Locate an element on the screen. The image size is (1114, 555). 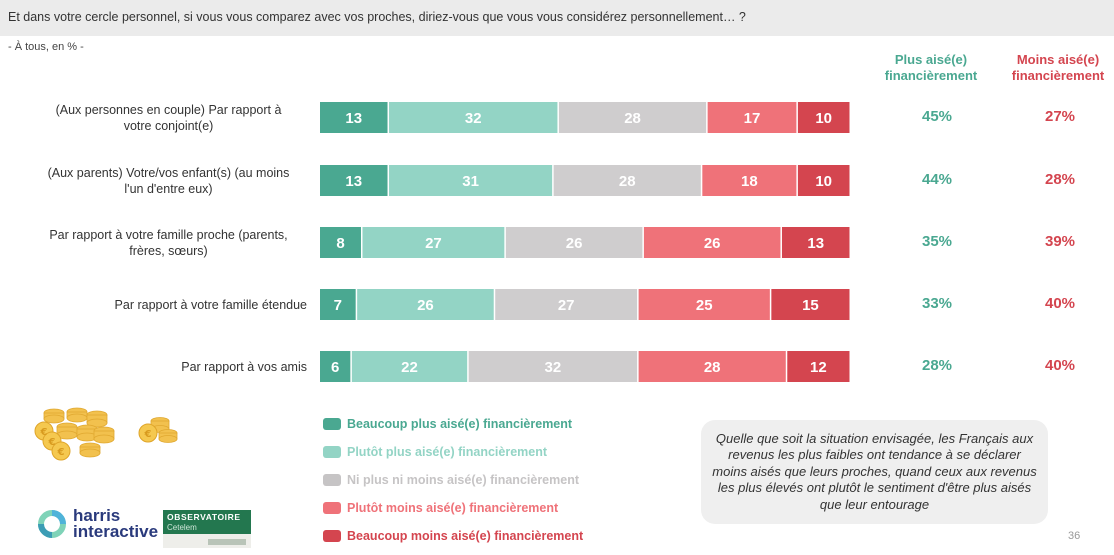
legend-item: Ni plus ni moins aisé(e) financièrement is located at coordinates (451, 480).